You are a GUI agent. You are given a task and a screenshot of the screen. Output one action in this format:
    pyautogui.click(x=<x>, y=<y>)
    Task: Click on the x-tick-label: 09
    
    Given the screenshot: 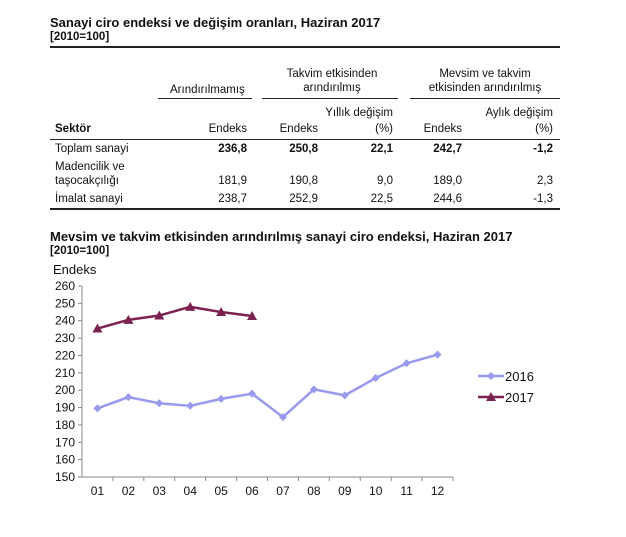 What is the action you would take?
    pyautogui.click(x=345, y=491)
    